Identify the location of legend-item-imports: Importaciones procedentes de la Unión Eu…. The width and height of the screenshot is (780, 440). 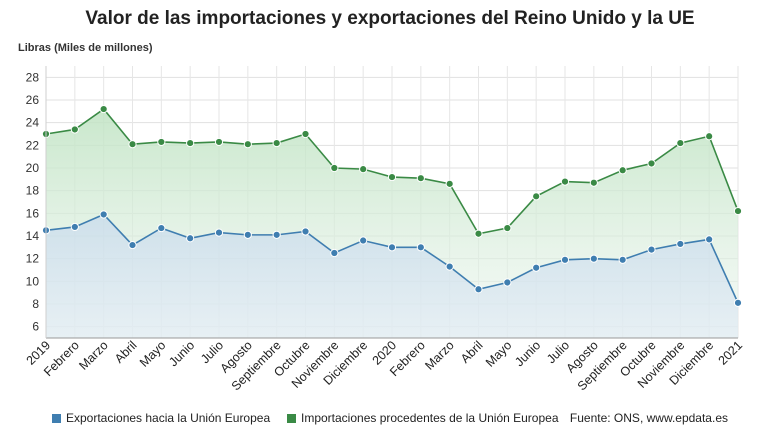
(423, 418).